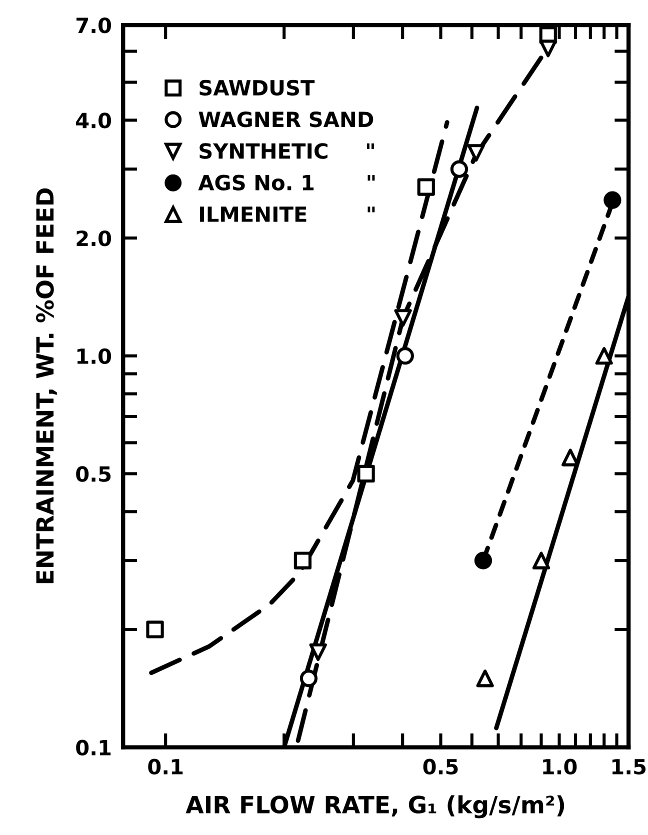  What do you see at coordinates (375, 806) in the screenshot?
I see `x-axis-title: AIR FLOW RATE, G₁ (kg/s/m²)` at bounding box center [375, 806].